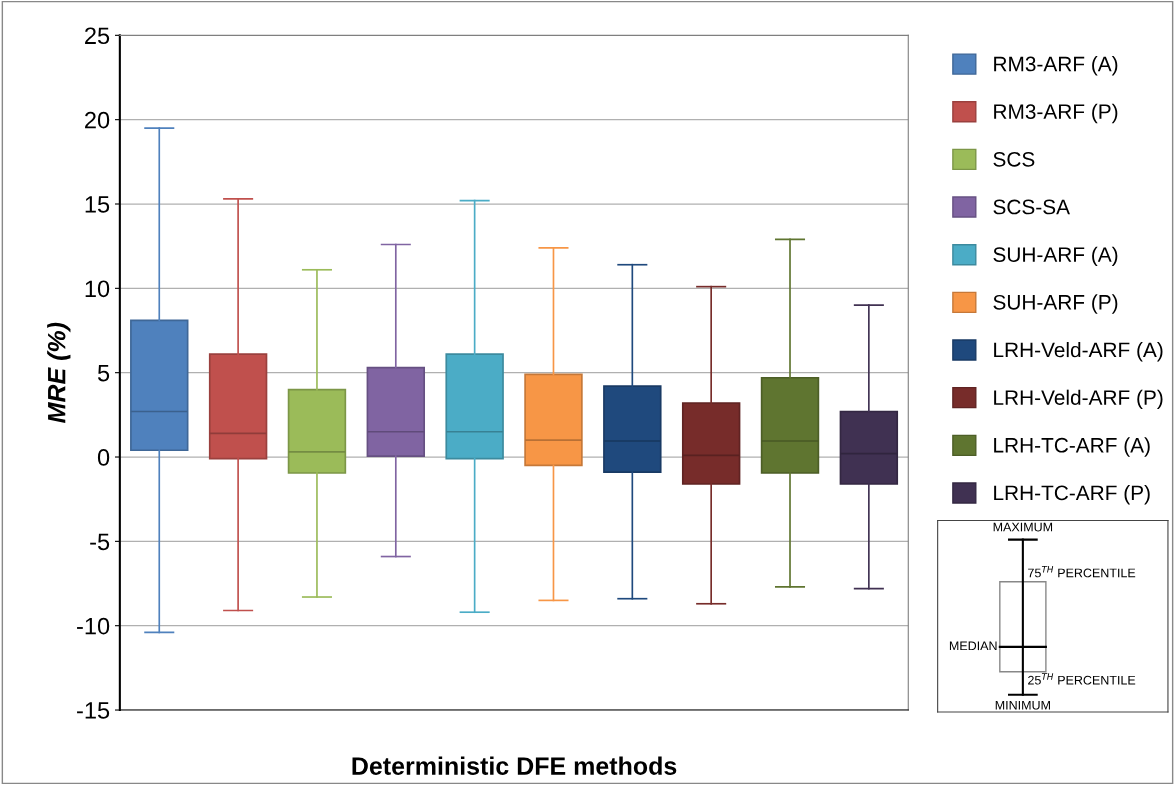 The image size is (1175, 785). I want to click on y-tick-label: -5, so click(100, 542).